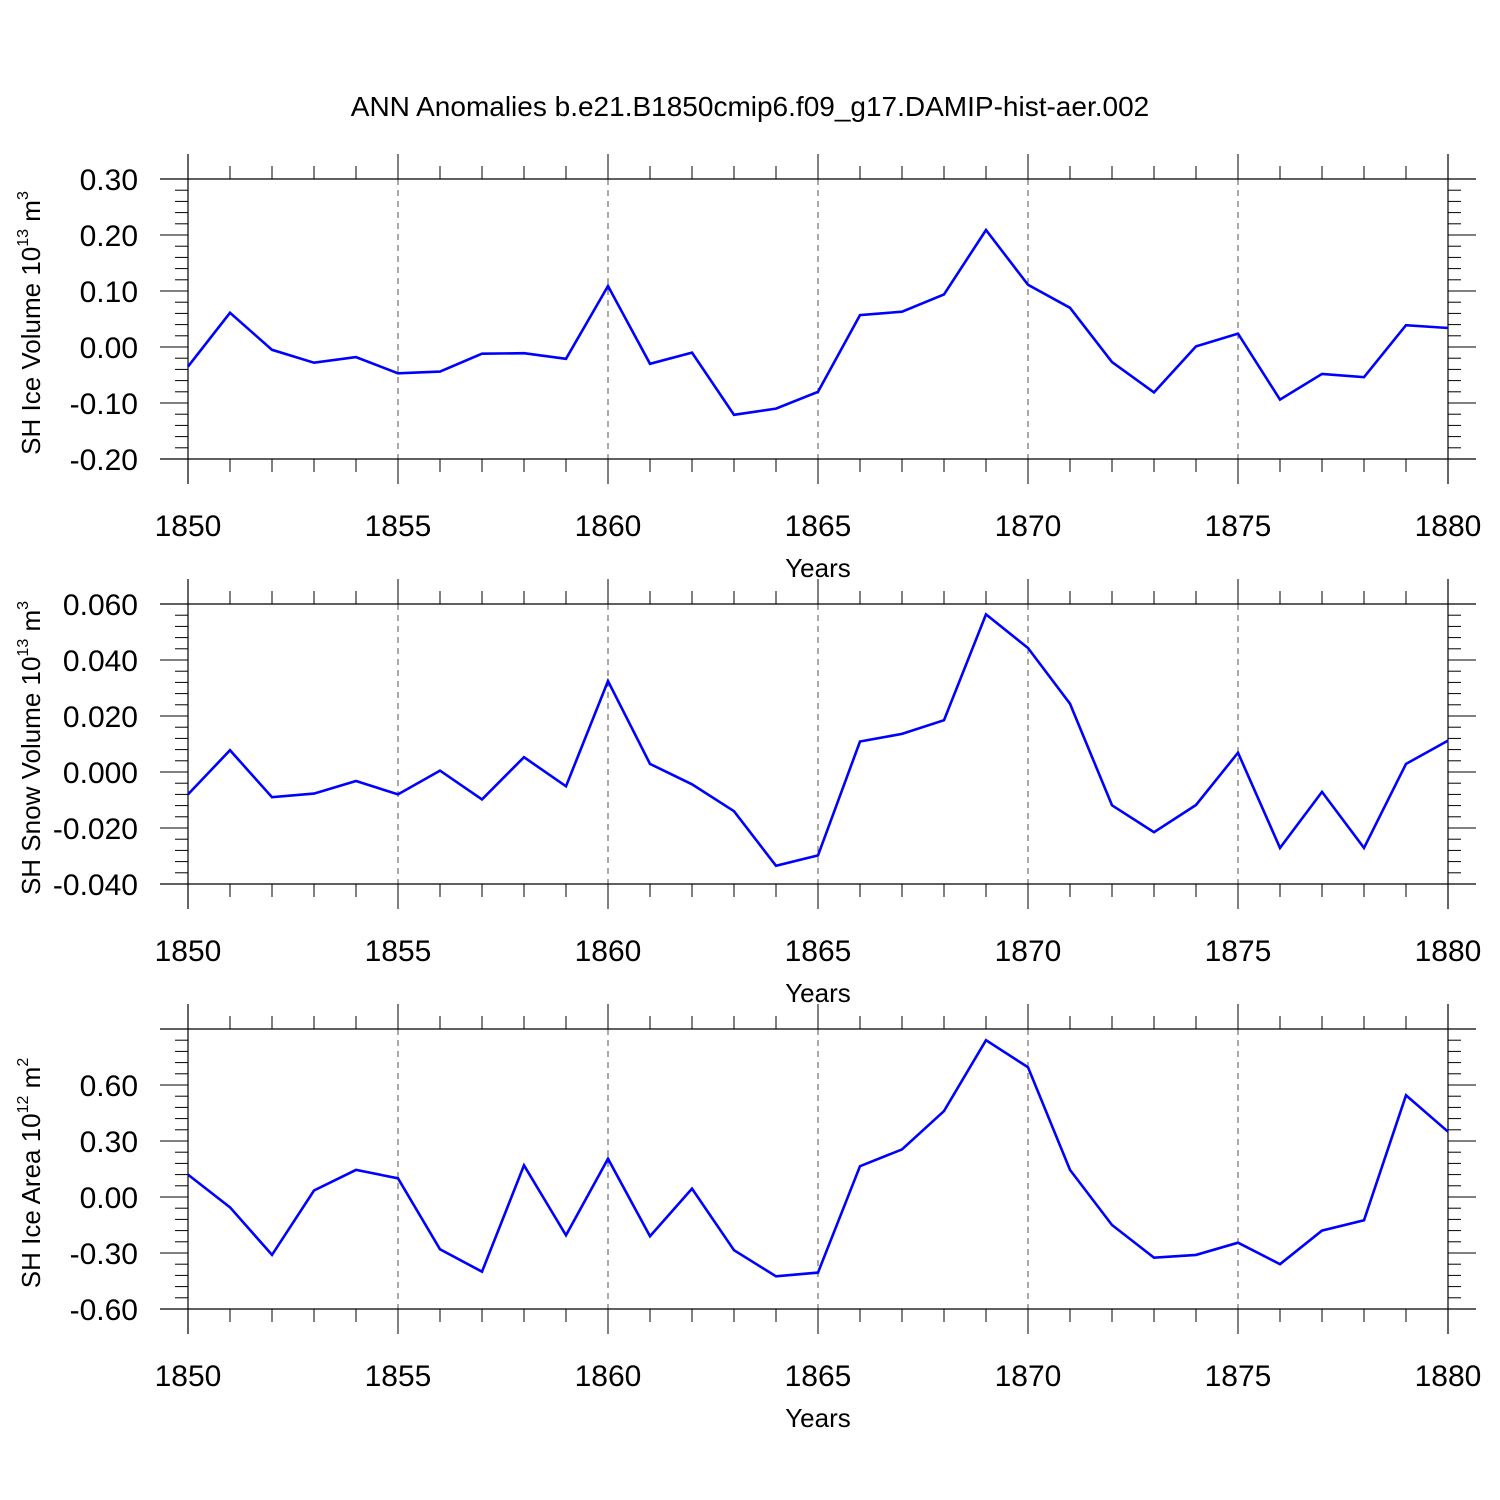 The height and width of the screenshot is (1500, 1500). What do you see at coordinates (104, 1254) in the screenshot?
I see `y-tick-label: -0.30` at bounding box center [104, 1254].